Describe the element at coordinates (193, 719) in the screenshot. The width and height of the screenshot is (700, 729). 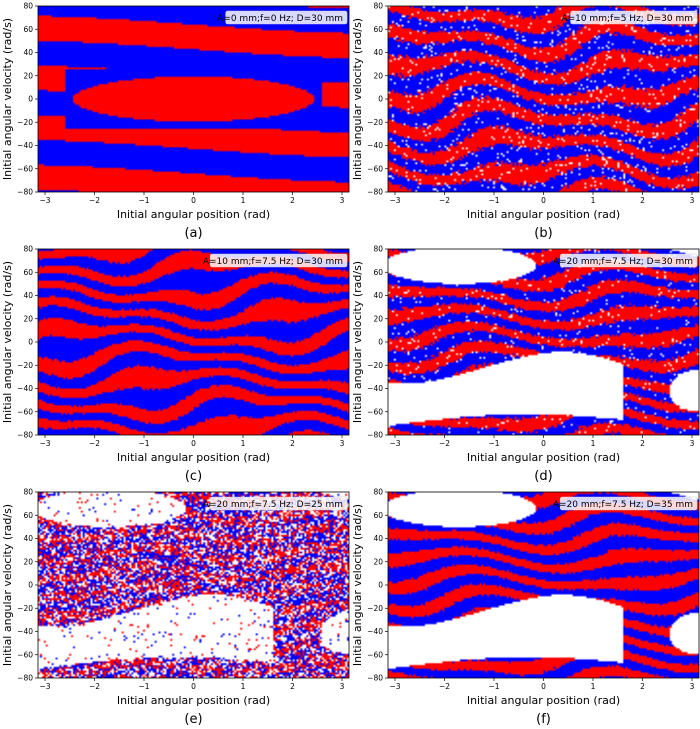
I see `panel-caption: (e)` at that location.